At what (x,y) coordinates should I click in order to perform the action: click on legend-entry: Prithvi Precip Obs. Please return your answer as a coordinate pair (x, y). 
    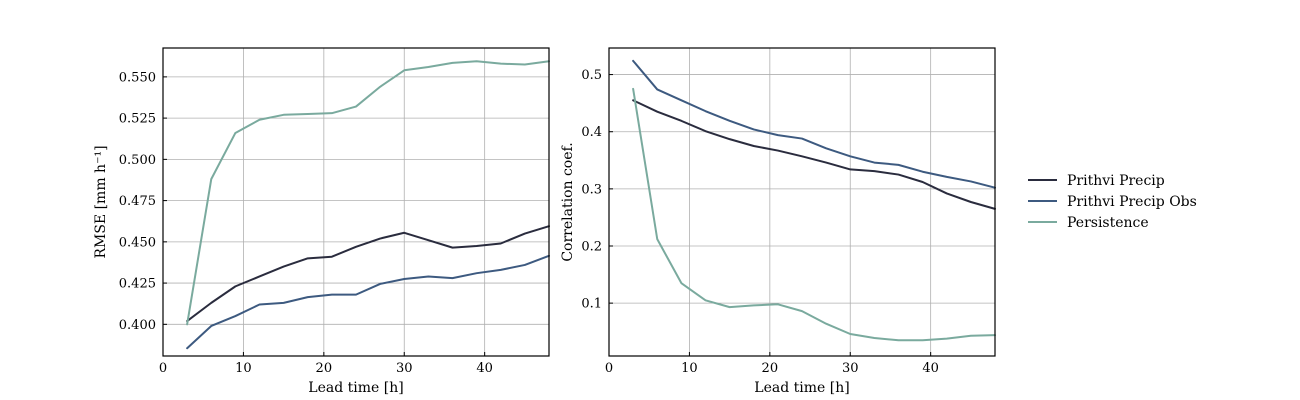
    Looking at the image, I should click on (1132, 202).